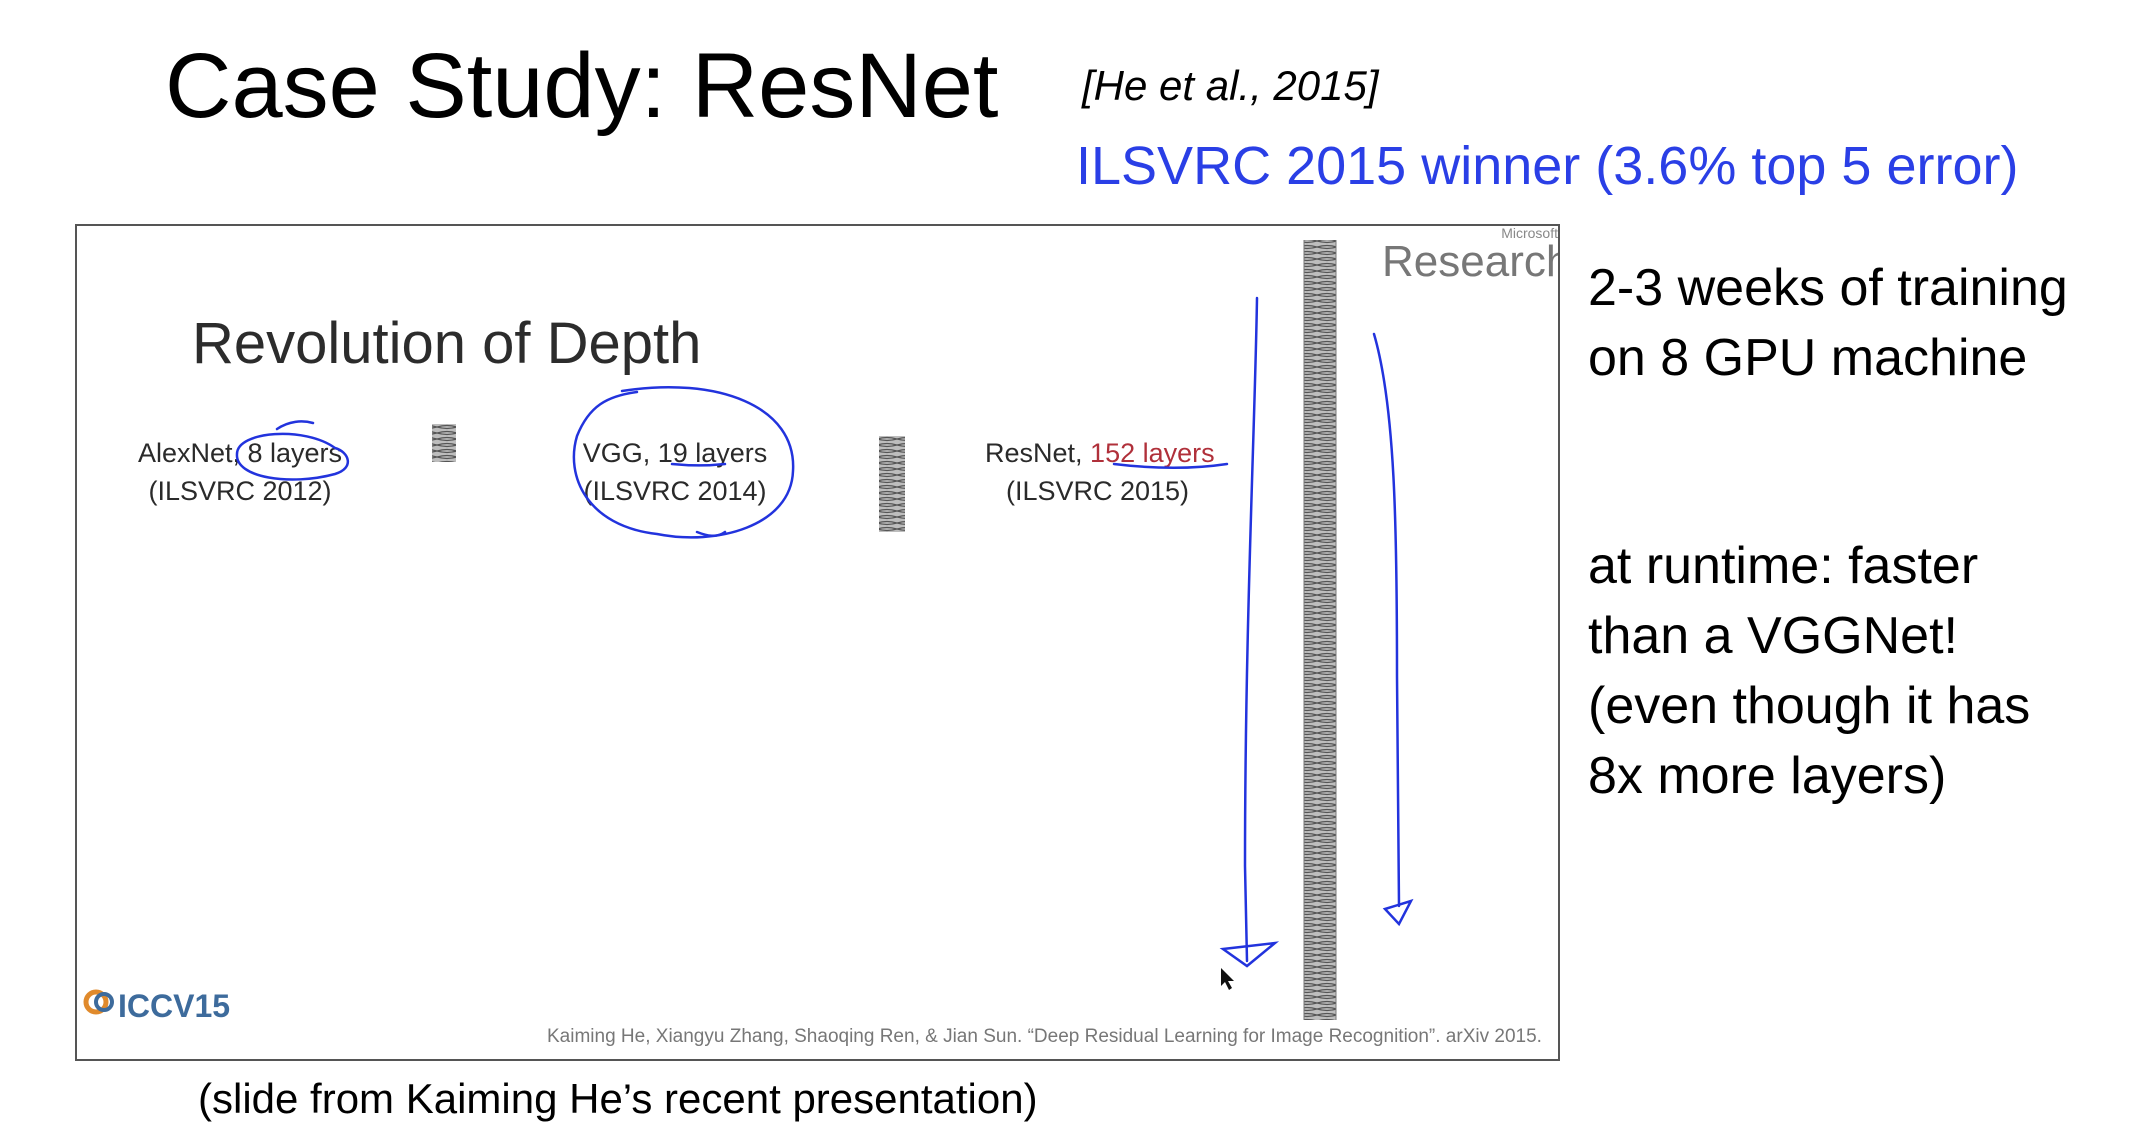  I want to click on note-line: at runtime: faster, so click(1783, 566).